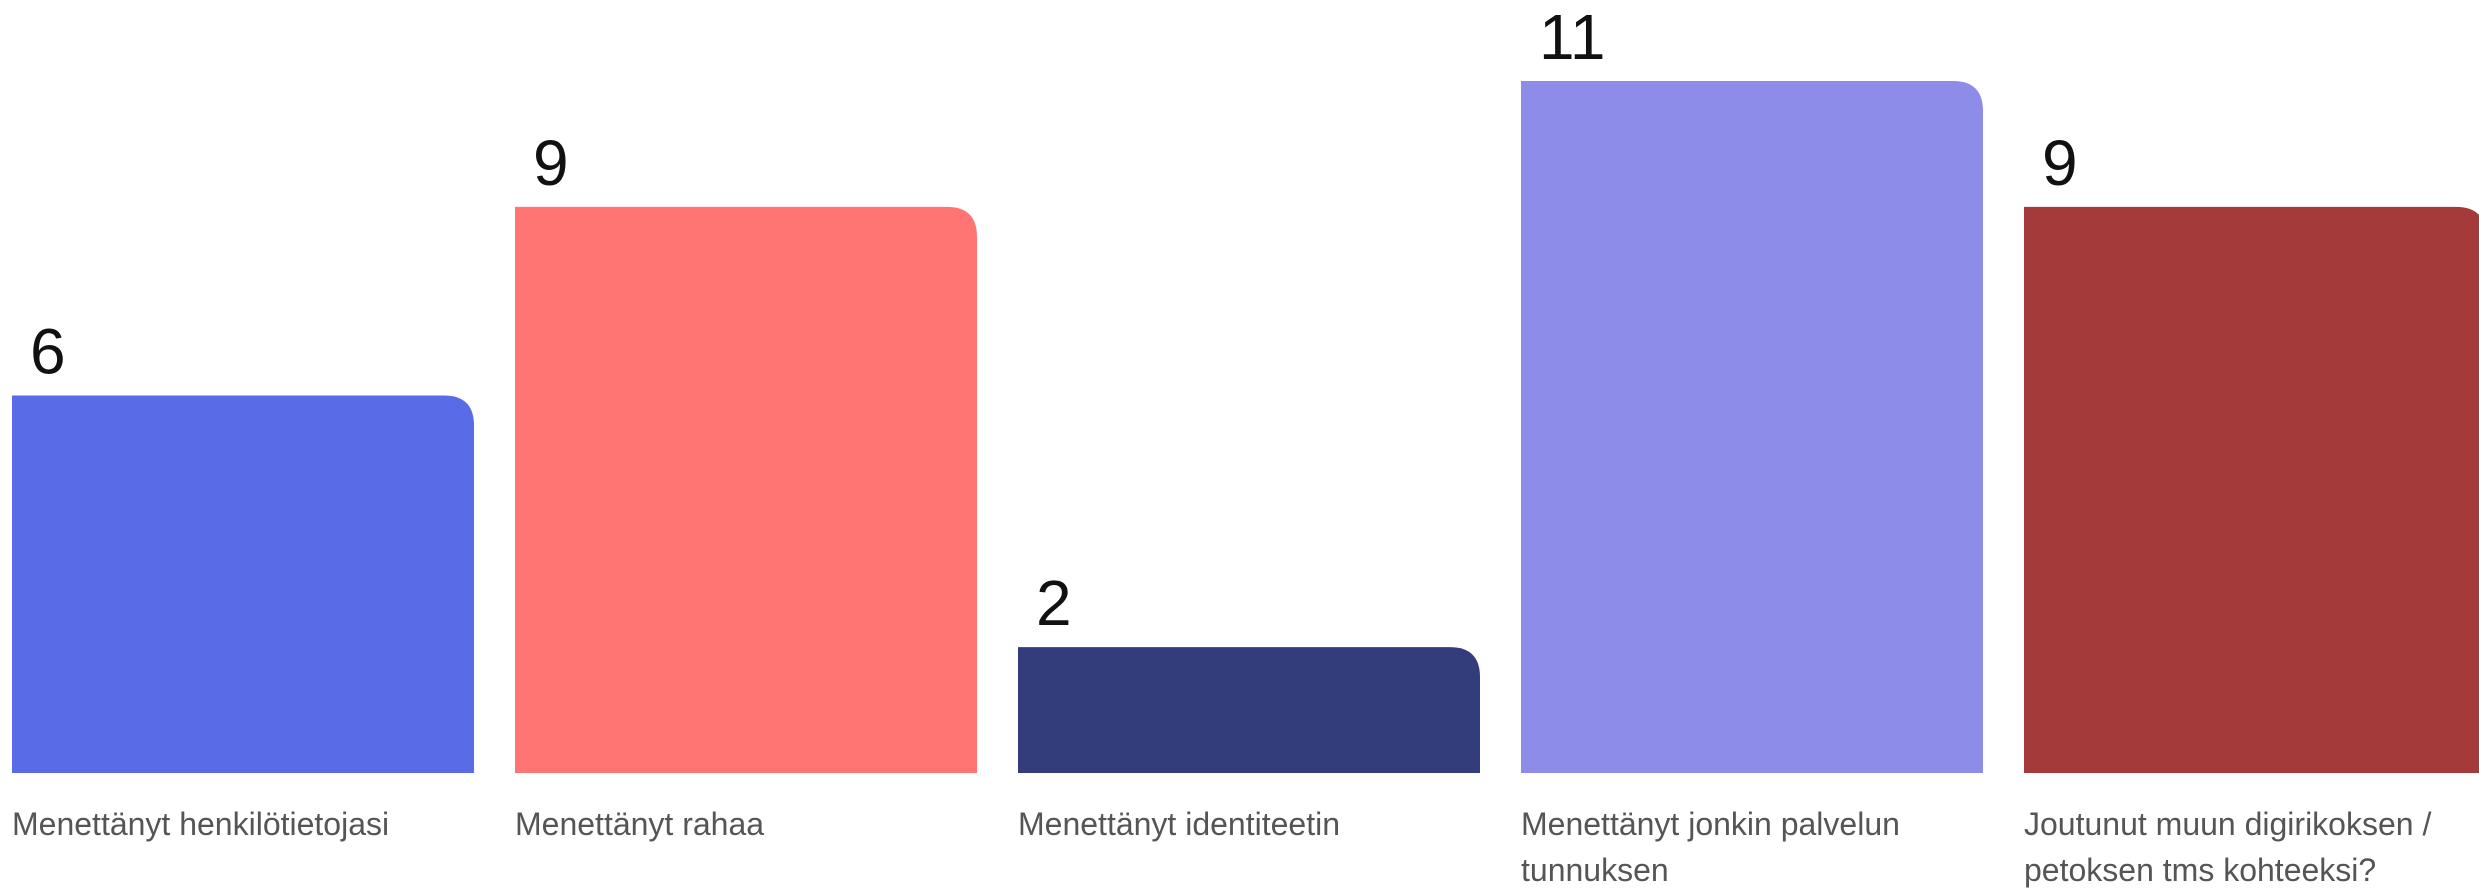  What do you see at coordinates (1595, 870) in the screenshot?
I see `category-label-4-line-2: tunnuksen` at bounding box center [1595, 870].